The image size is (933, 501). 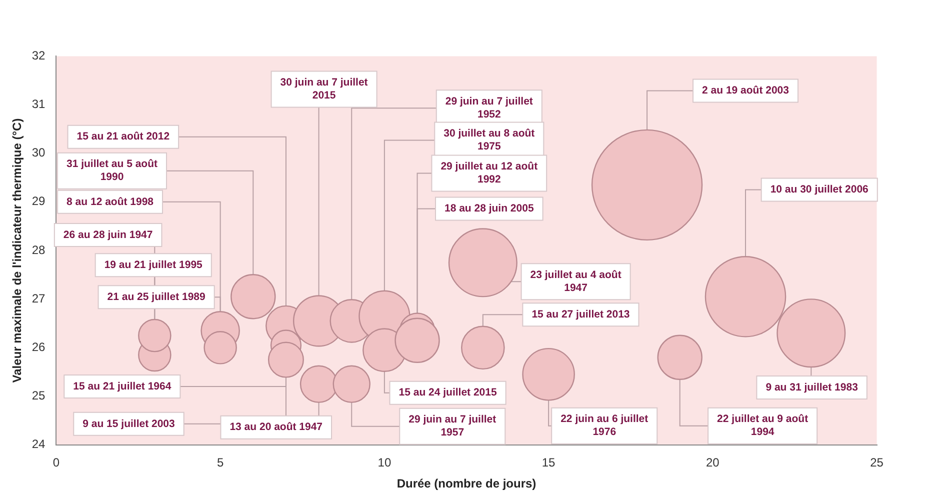 What do you see at coordinates (39, 395) in the screenshot?
I see `y-tick-label: 25` at bounding box center [39, 395].